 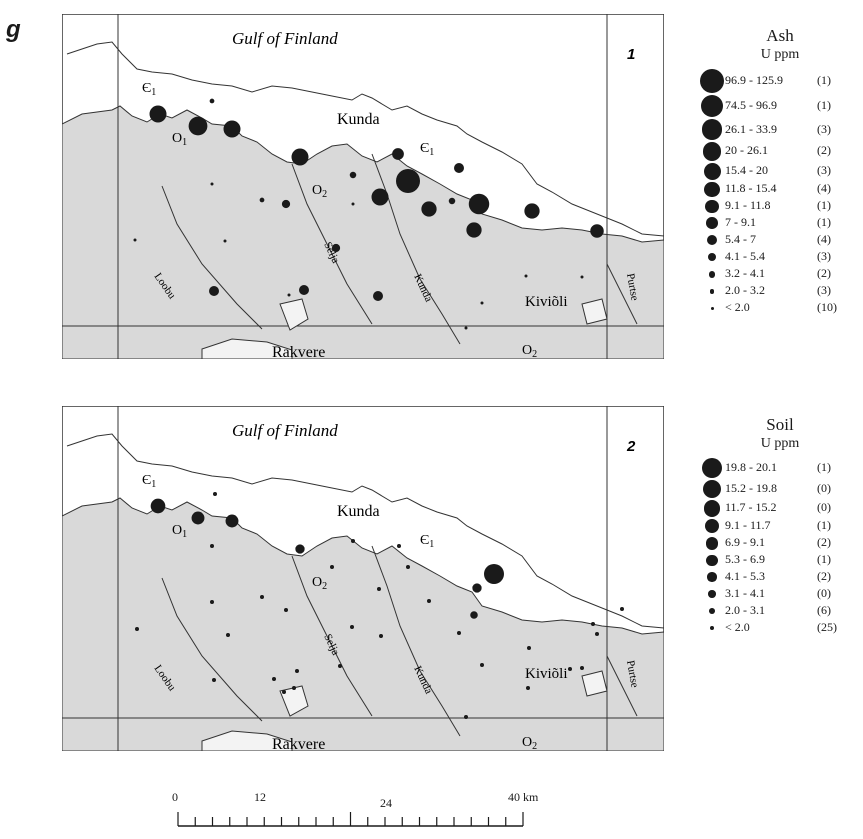 I want to click on kunda-town-label: Kunda, so click(x=358, y=511).